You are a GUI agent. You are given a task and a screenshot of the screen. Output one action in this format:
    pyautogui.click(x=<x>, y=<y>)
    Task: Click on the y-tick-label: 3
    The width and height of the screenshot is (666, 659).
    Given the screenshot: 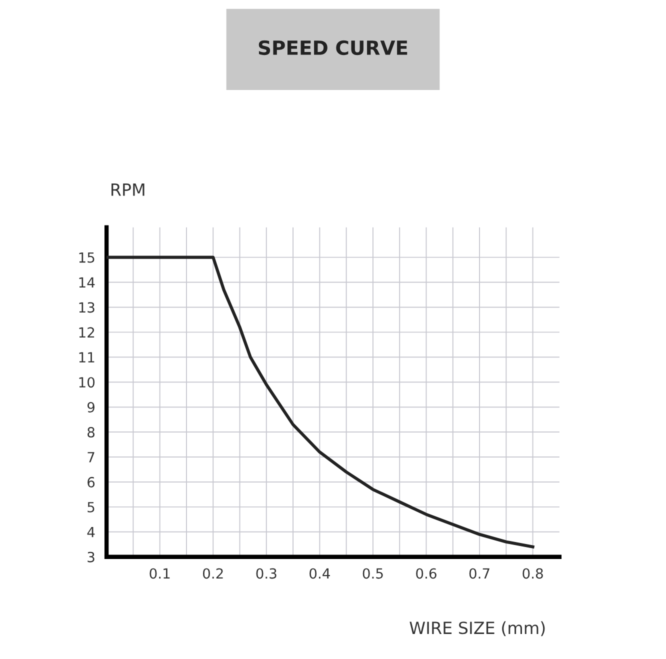 What is the action you would take?
    pyautogui.click(x=91, y=557)
    